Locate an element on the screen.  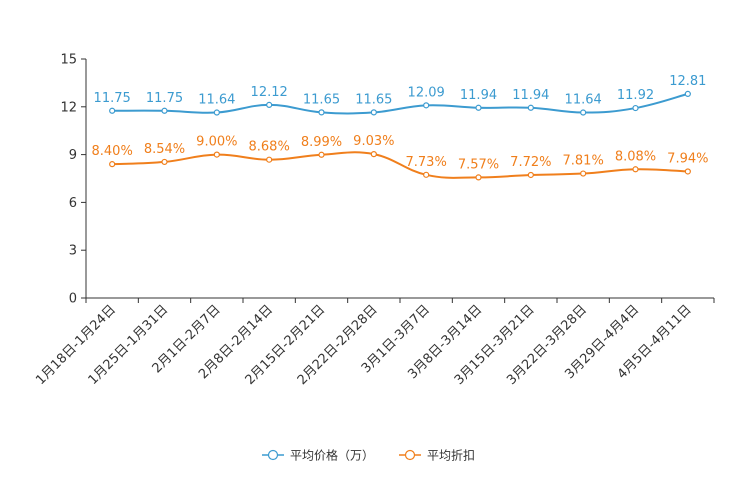
data-label: 12.81 is located at coordinates (687, 81).